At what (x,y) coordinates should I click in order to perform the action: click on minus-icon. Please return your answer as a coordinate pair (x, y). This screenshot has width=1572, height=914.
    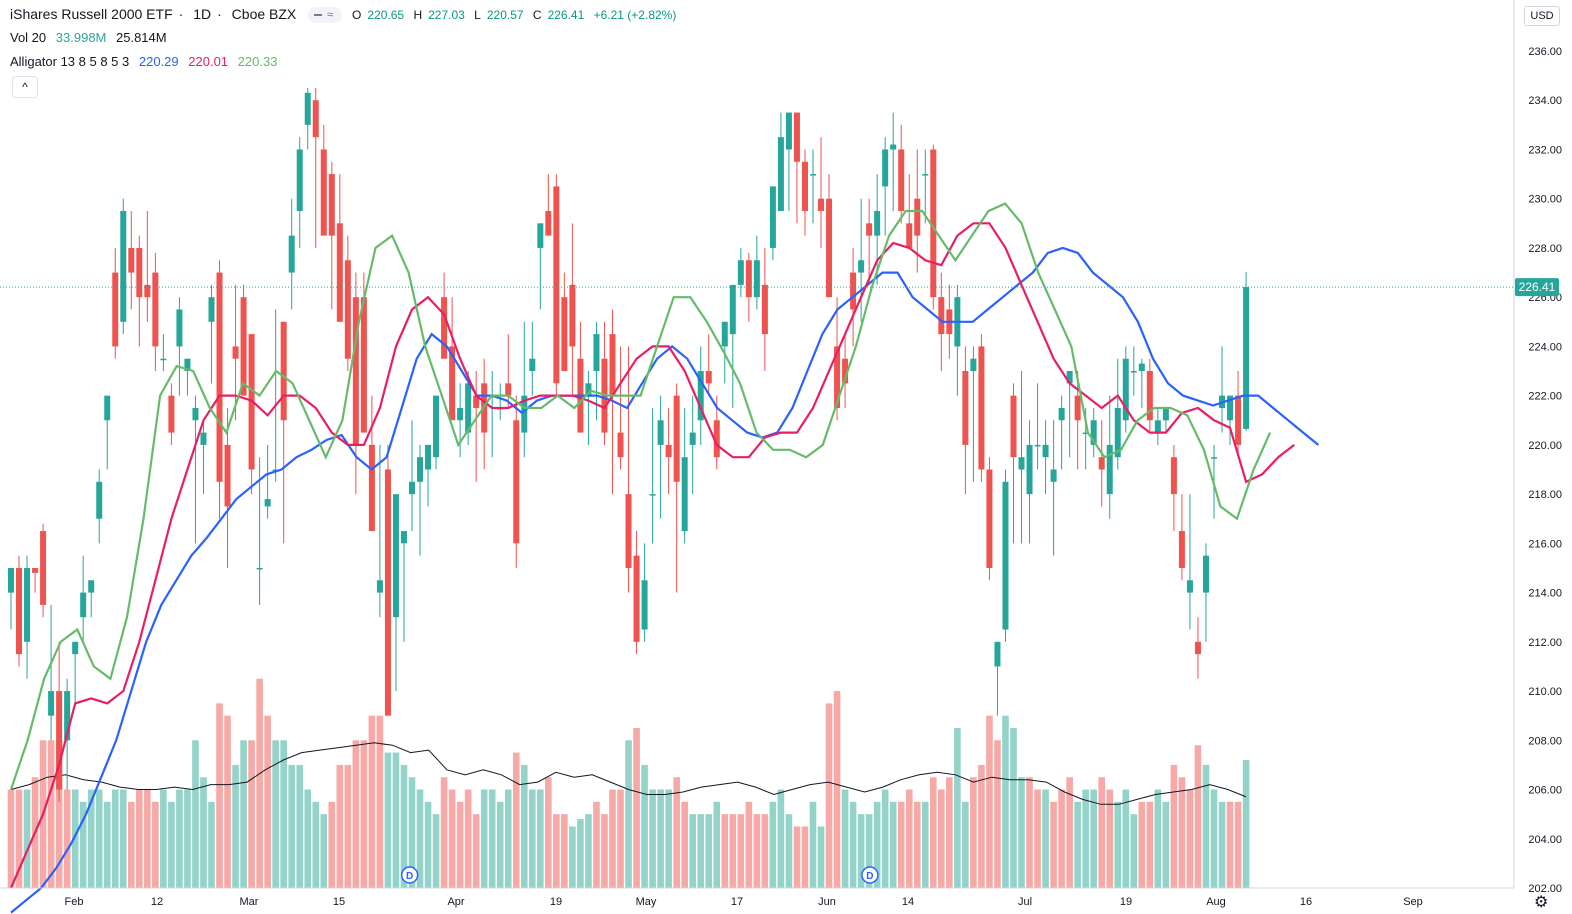
    Looking at the image, I should click on (318, 15).